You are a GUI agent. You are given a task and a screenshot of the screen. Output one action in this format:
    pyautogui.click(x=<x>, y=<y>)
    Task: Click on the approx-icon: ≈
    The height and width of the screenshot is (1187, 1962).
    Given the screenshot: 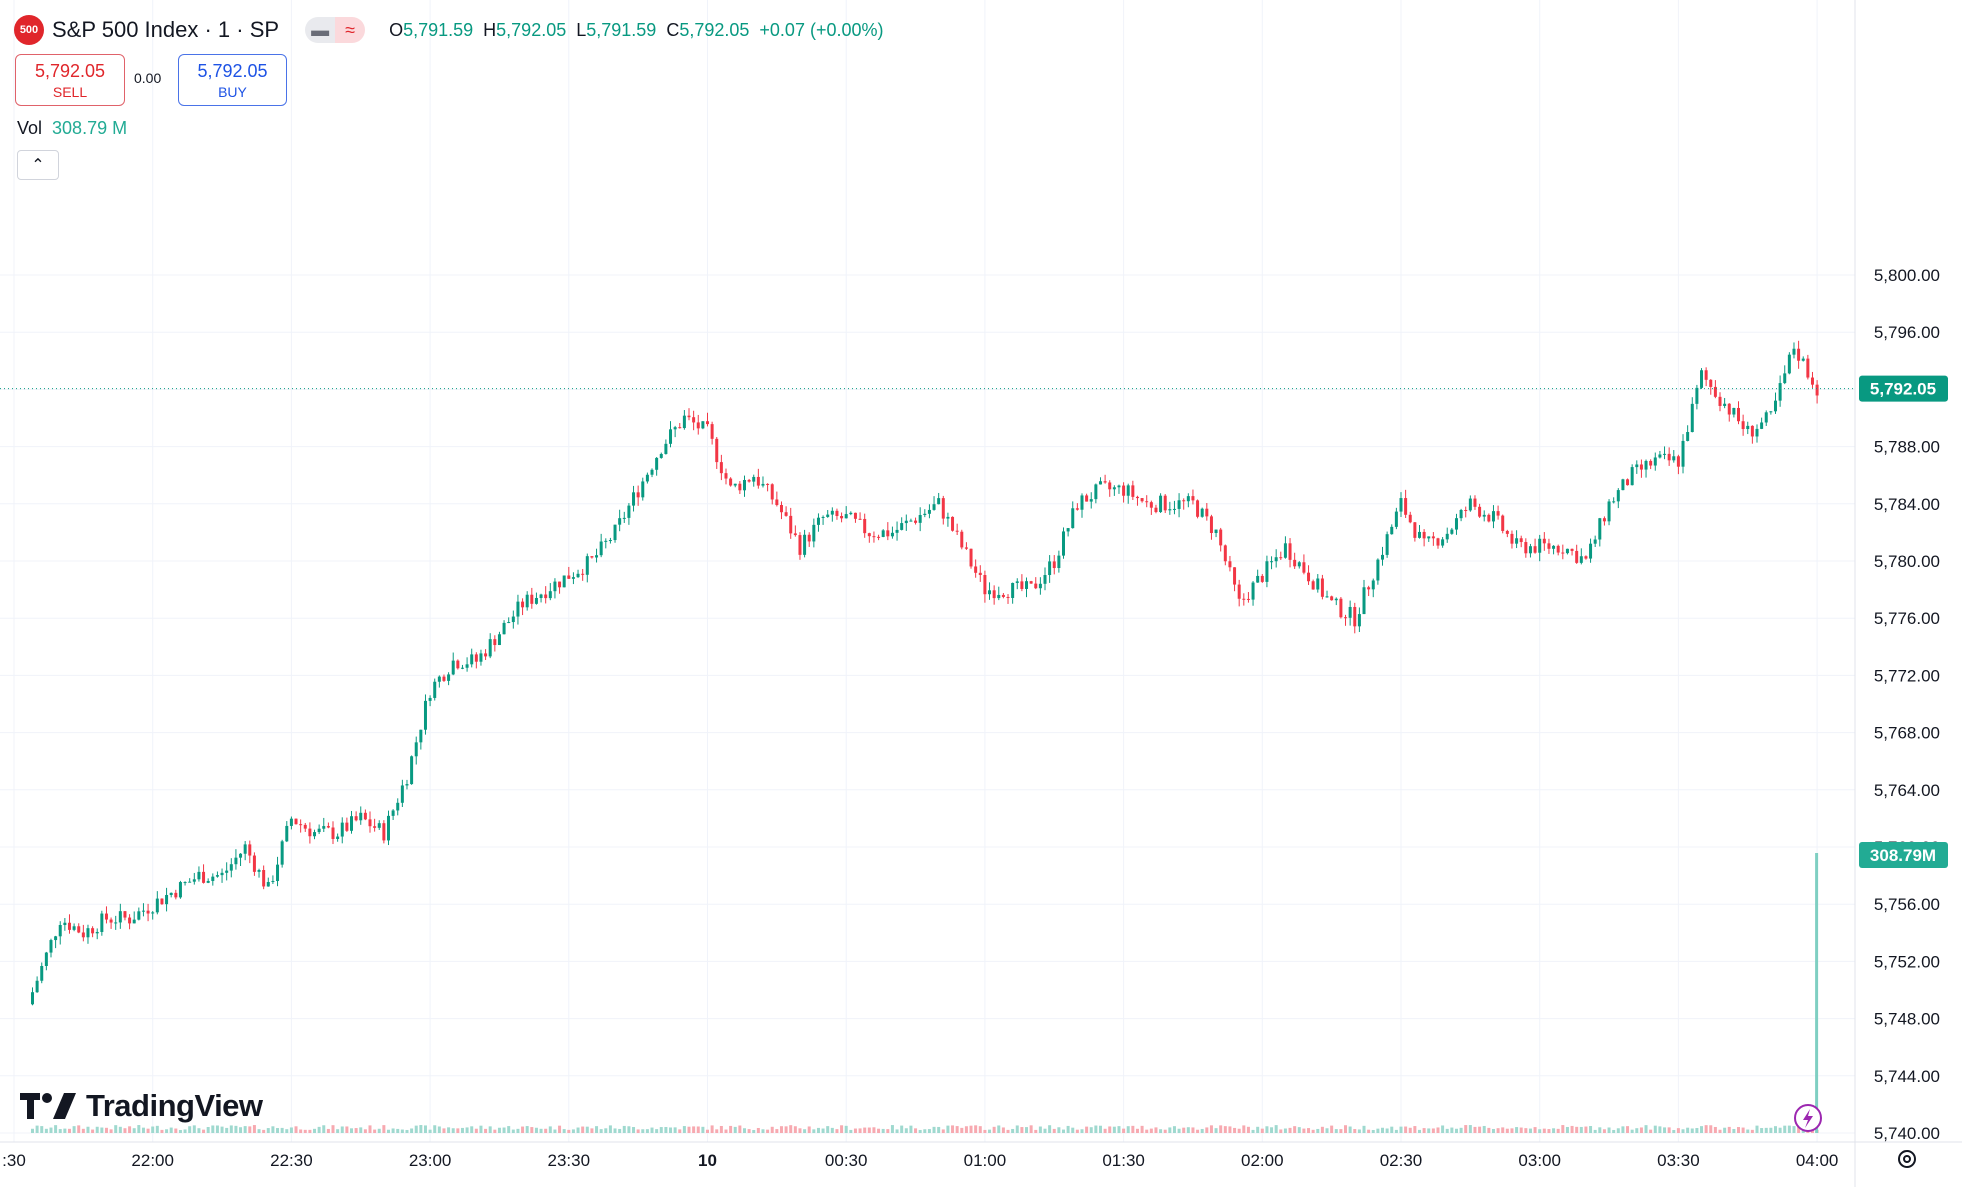 What is the action you would take?
    pyautogui.click(x=350, y=30)
    